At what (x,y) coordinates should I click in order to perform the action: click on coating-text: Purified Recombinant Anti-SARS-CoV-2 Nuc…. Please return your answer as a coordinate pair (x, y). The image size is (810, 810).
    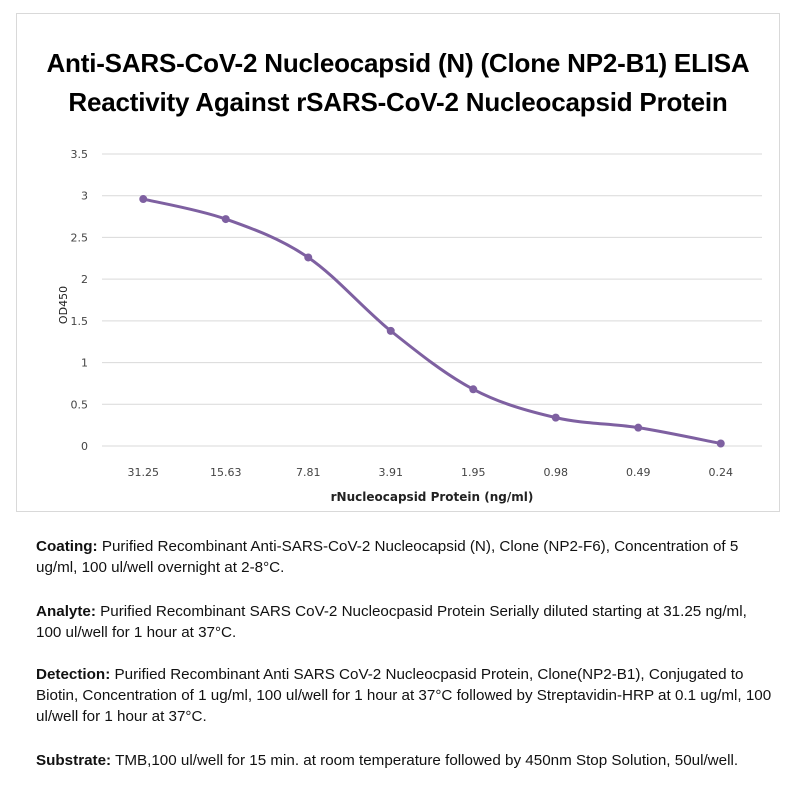
    Looking at the image, I should click on (387, 557).